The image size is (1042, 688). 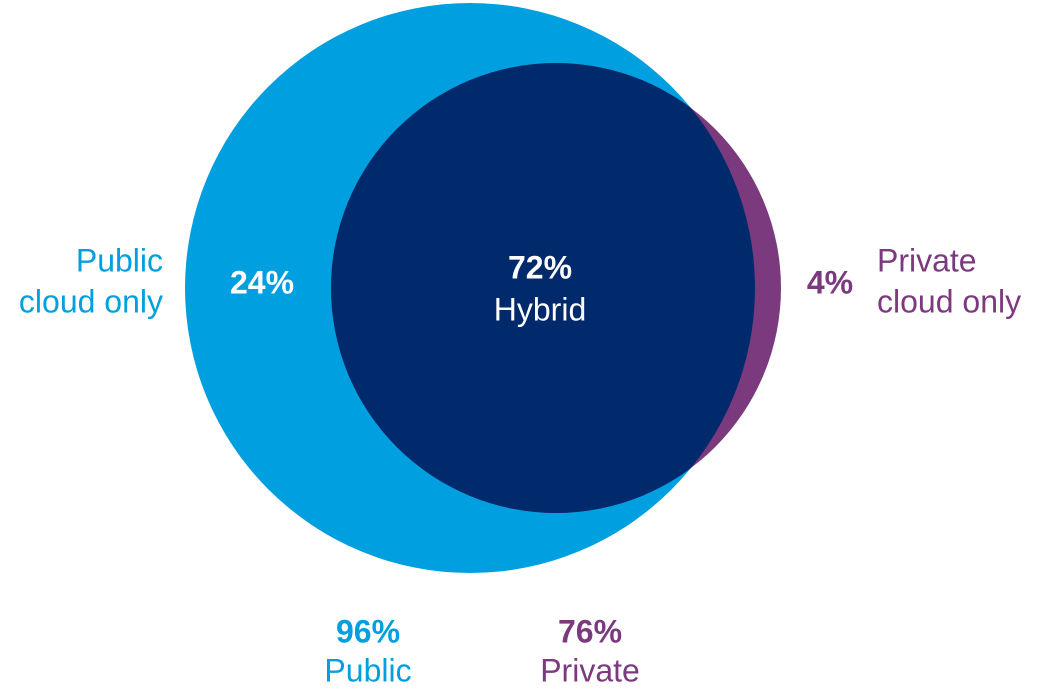 What do you see at coordinates (367, 670) in the screenshot?
I see `set-name: Public` at bounding box center [367, 670].